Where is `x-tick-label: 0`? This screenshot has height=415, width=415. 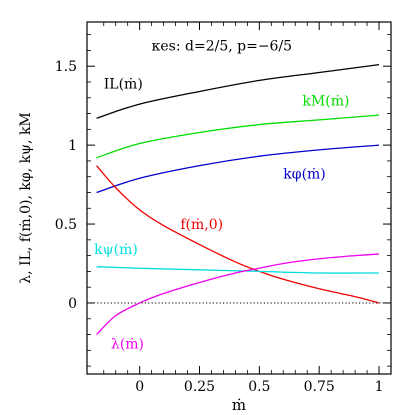
x-tick-label: 0 is located at coordinates (139, 387).